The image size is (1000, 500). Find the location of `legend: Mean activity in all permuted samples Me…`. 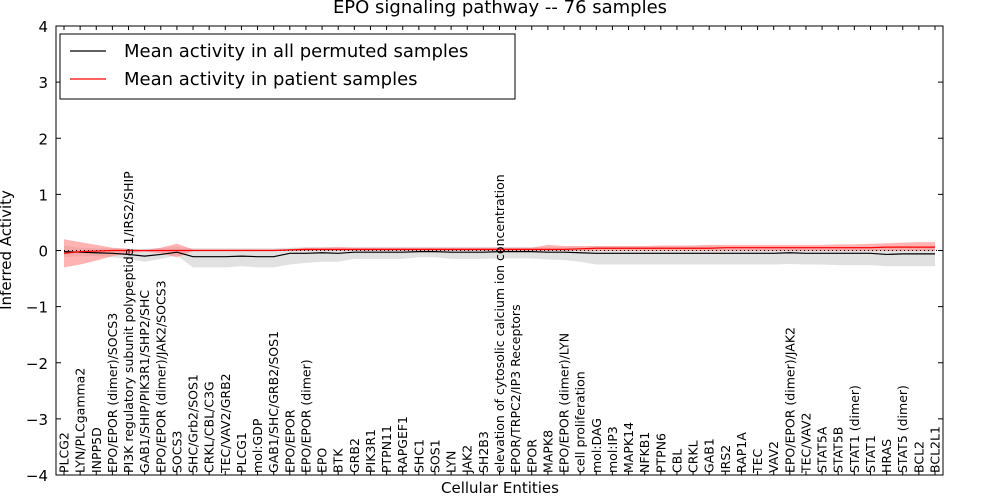

legend: Mean activity in all permuted samples Me… is located at coordinates (287, 66).